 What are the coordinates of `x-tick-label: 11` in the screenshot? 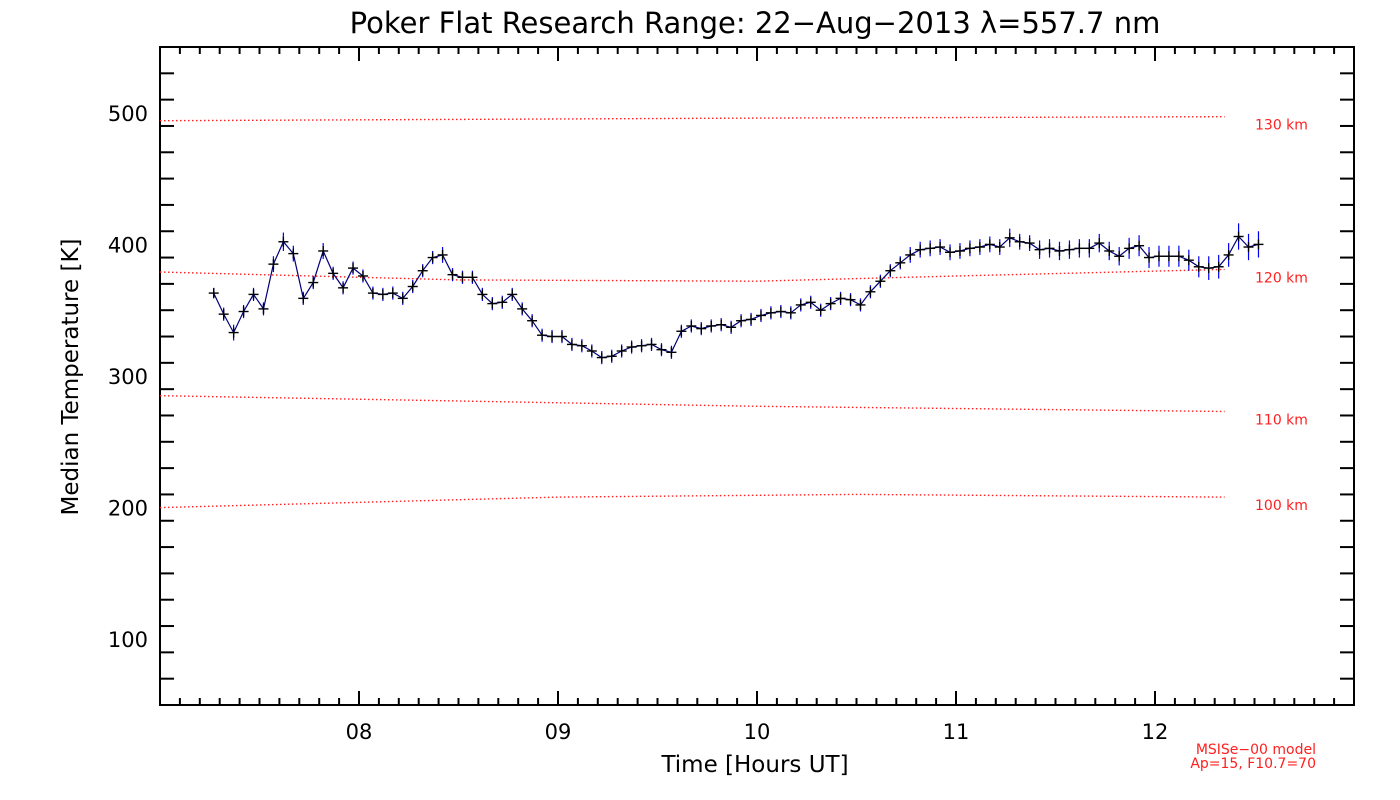 It's located at (956, 732).